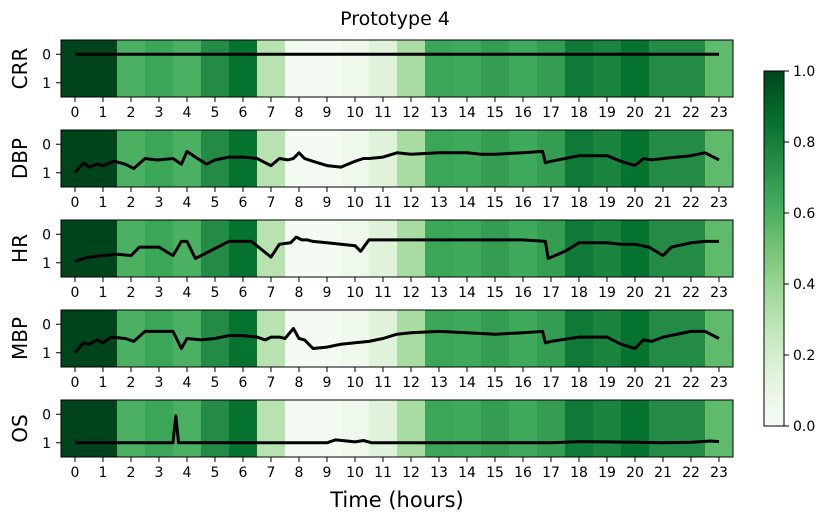 This screenshot has width=831, height=525. Describe the element at coordinates (243, 203) in the screenshot. I see `x-tick-label: 6` at that location.